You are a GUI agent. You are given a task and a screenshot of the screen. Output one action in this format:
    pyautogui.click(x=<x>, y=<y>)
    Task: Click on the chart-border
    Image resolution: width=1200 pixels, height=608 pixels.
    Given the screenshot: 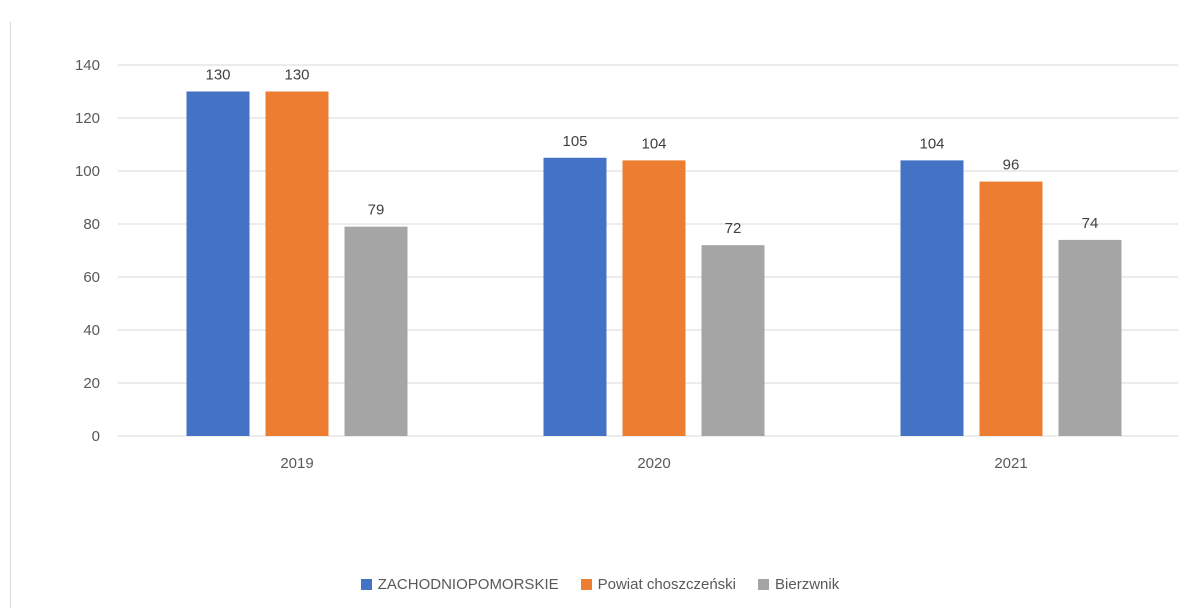 What is the action you would take?
    pyautogui.click(x=10, y=315)
    